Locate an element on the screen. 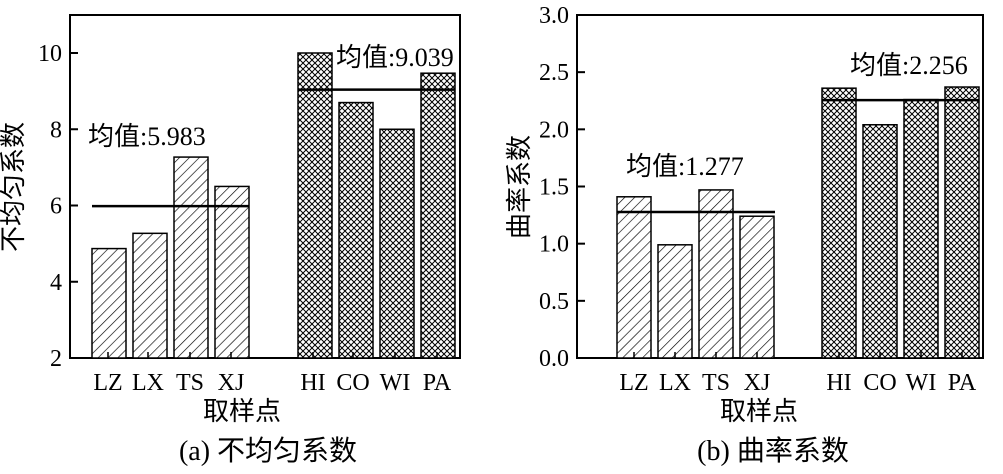 The height and width of the screenshot is (474, 1003). y-tick-label: 2.5 is located at coordinates (554, 73).